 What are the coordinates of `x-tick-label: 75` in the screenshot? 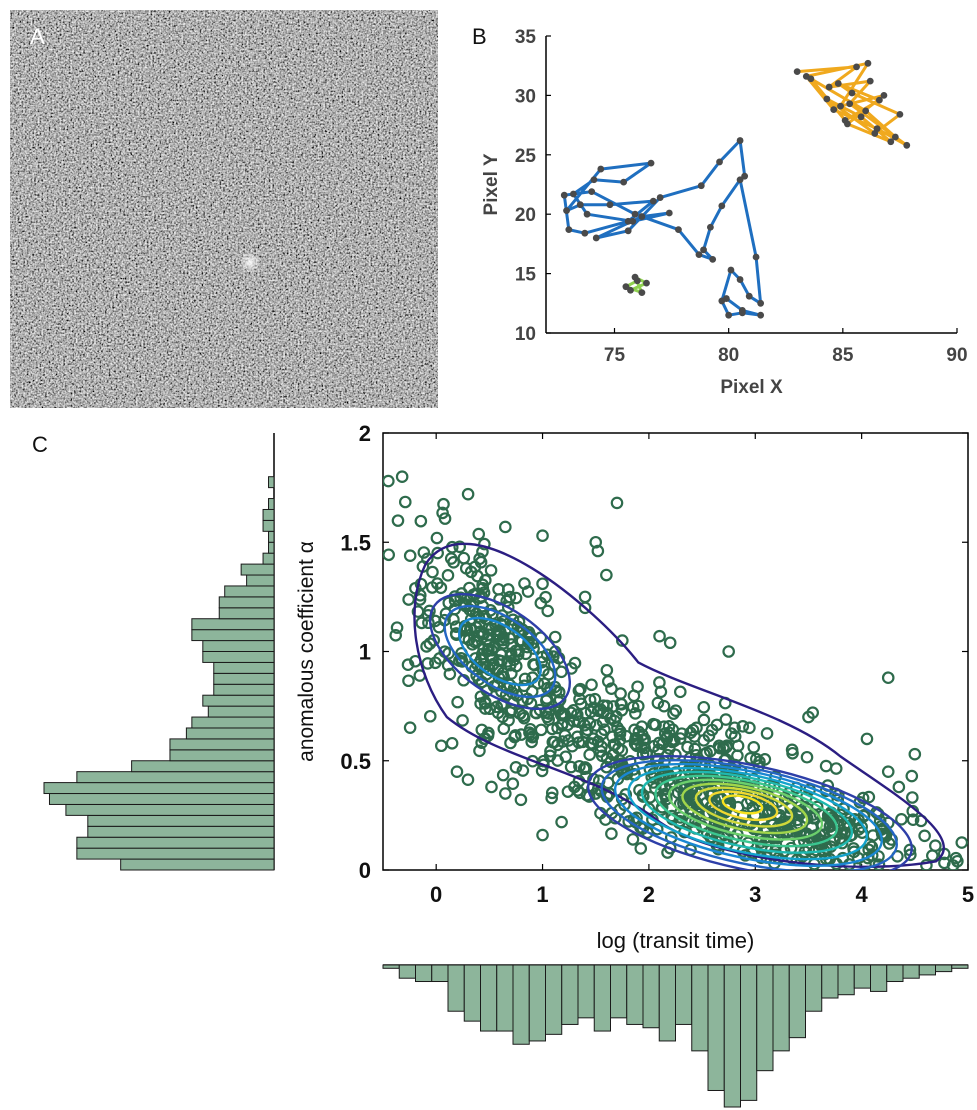 It's located at (615, 355).